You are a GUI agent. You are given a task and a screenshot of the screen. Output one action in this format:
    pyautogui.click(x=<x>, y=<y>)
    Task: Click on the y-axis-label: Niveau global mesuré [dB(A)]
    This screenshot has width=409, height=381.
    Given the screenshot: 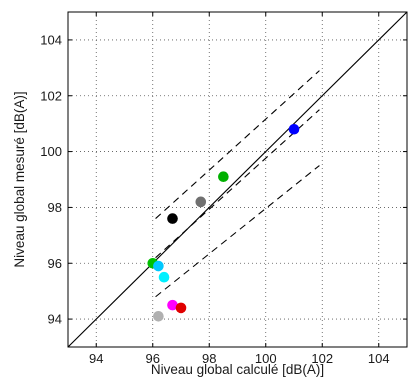 What is the action you would take?
    pyautogui.click(x=19, y=179)
    